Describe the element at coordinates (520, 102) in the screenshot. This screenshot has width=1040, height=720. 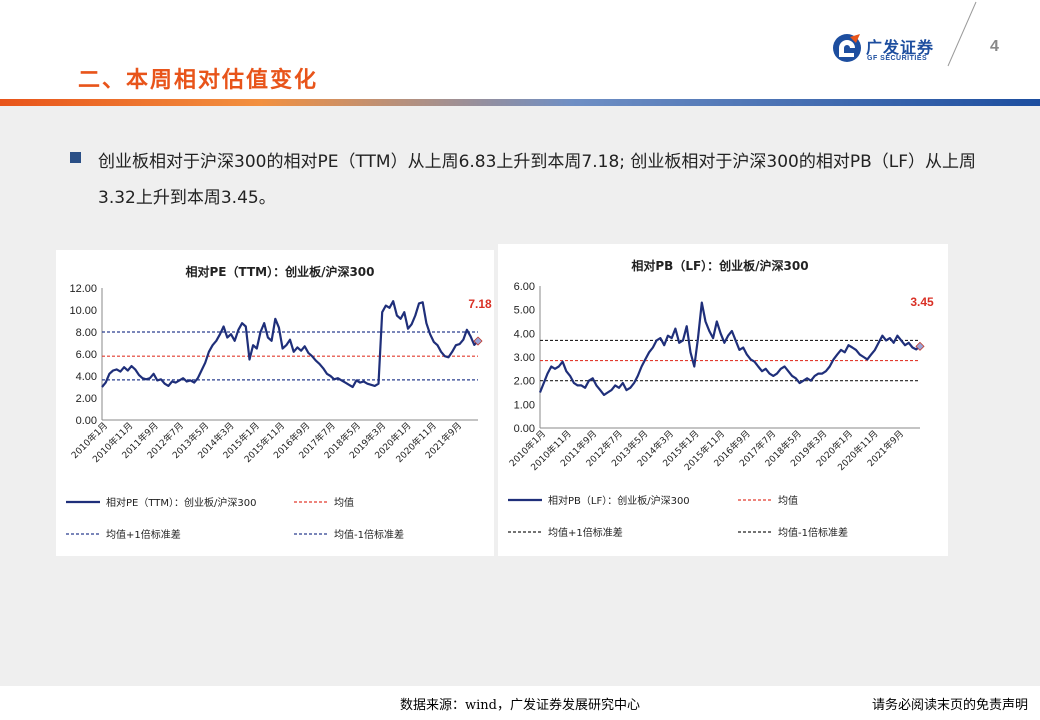
I see `header-gradient-band` at that location.